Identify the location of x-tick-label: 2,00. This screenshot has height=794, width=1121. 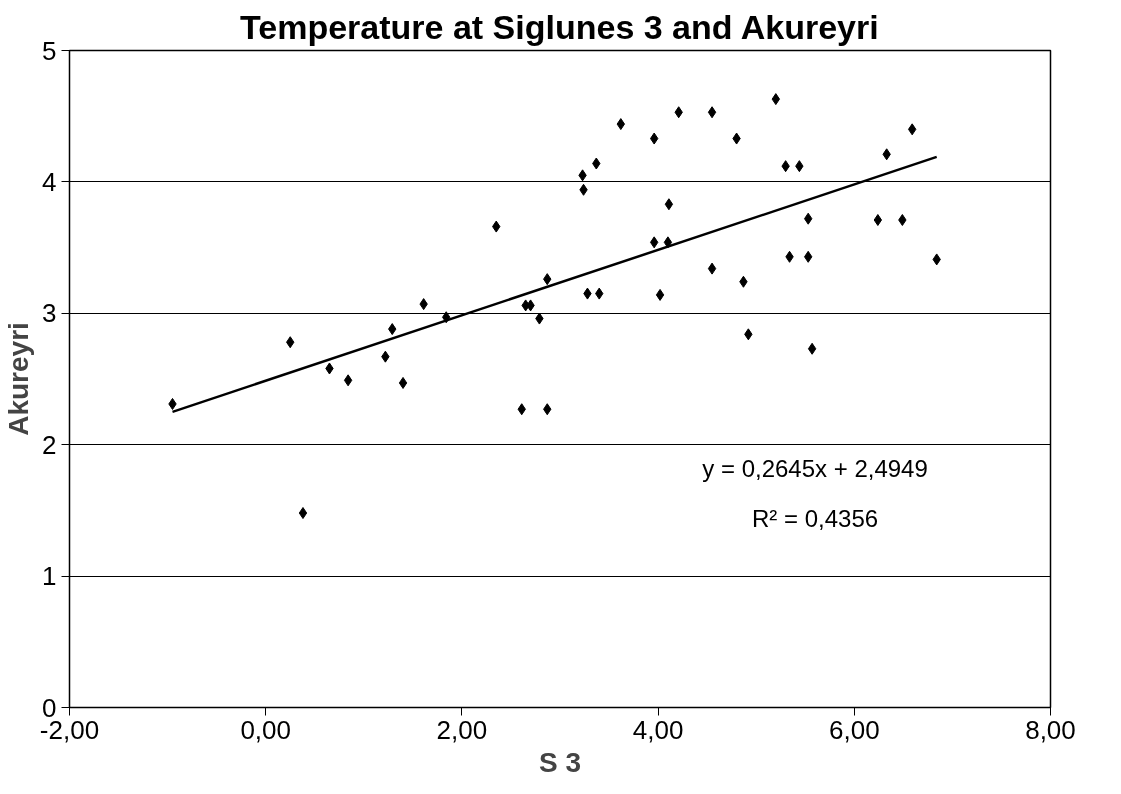
(462, 729).